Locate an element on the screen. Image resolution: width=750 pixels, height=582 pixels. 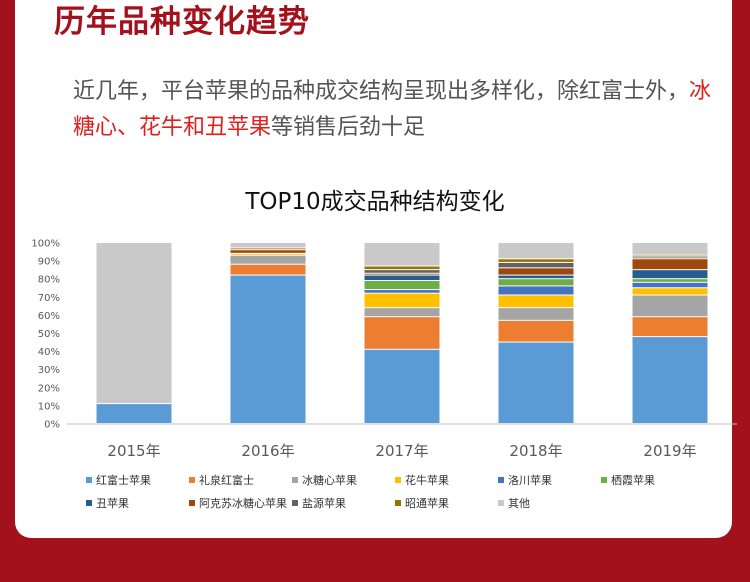
y-tick-label: 80% is located at coordinates (49, 280).